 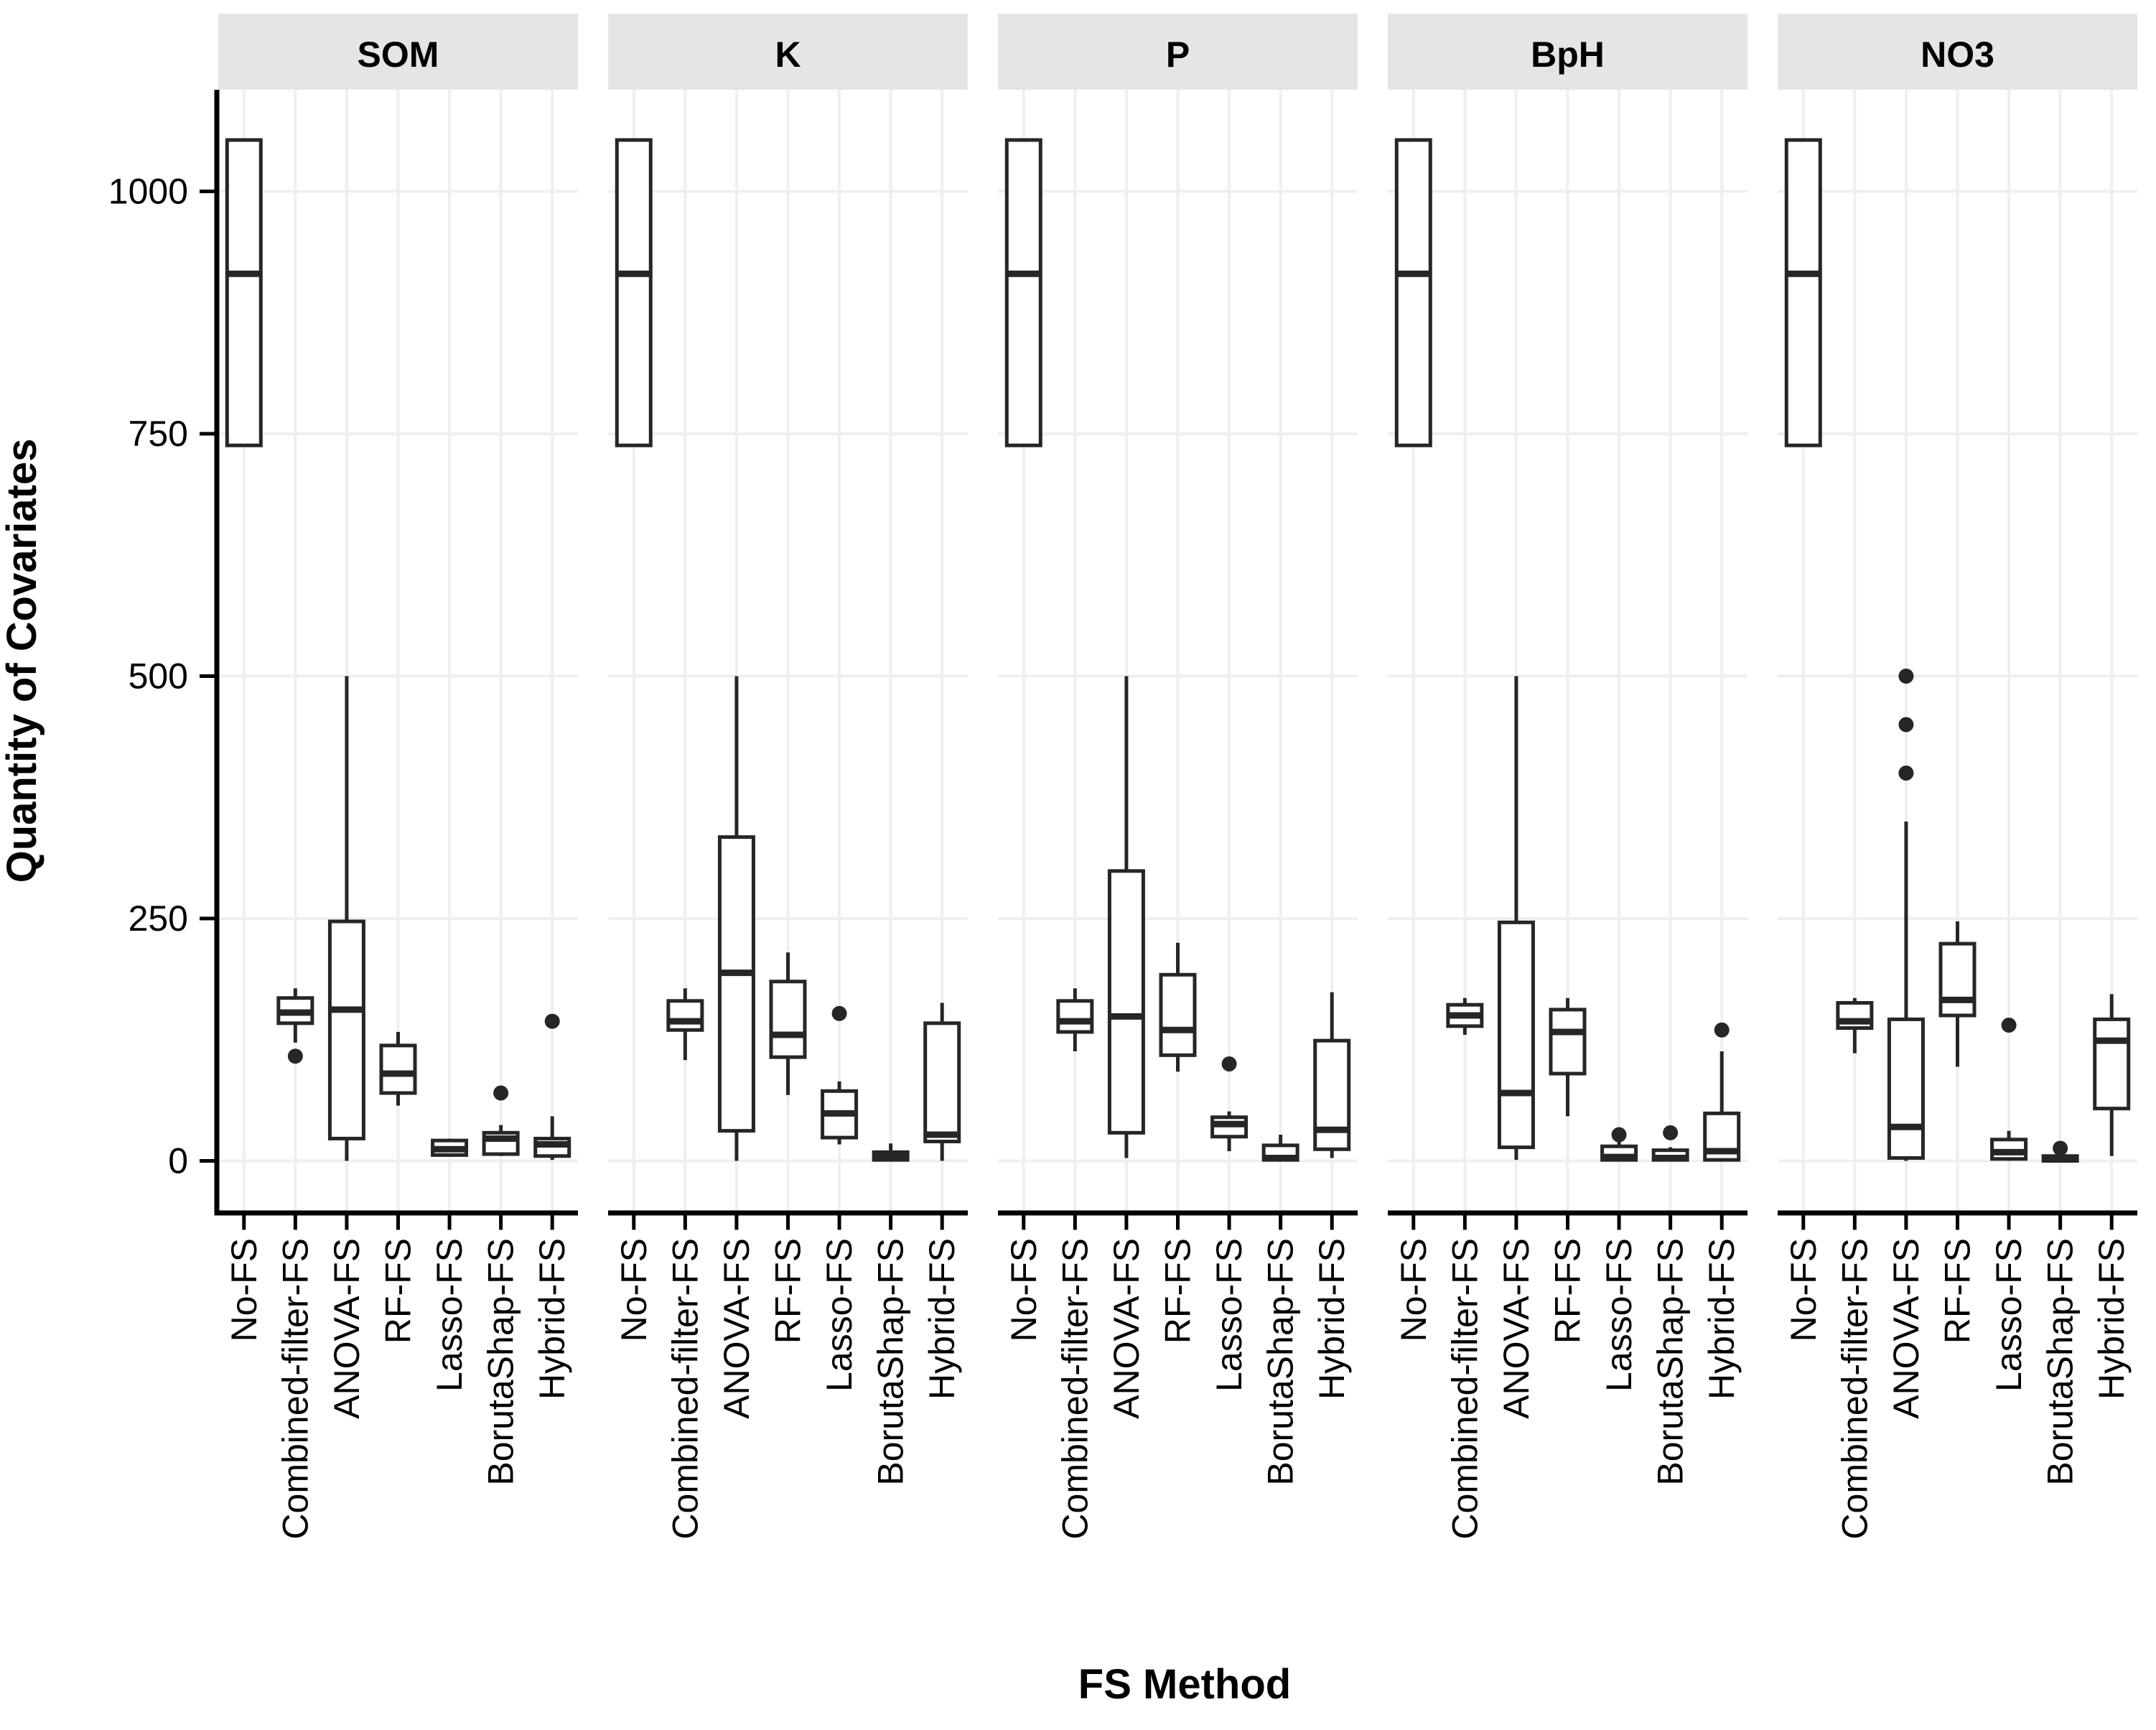 I want to click on boxplot-NO3-Hybrid-FS, so click(x=2112, y=1075).